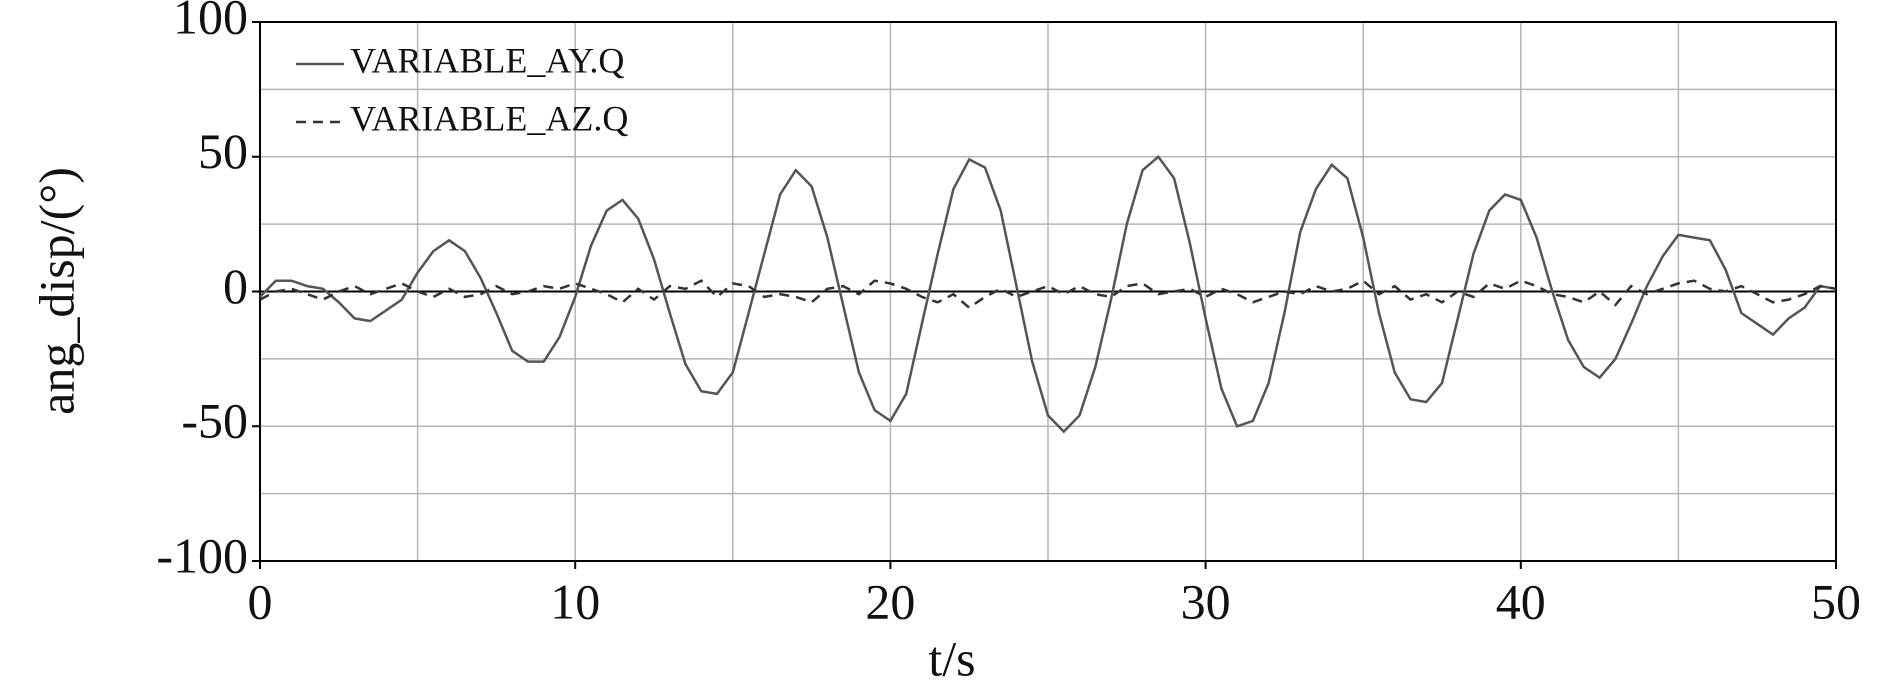 Image resolution: width=1890 pixels, height=685 pixels. What do you see at coordinates (575, 601) in the screenshot?
I see `x-tick-label: 10` at bounding box center [575, 601].